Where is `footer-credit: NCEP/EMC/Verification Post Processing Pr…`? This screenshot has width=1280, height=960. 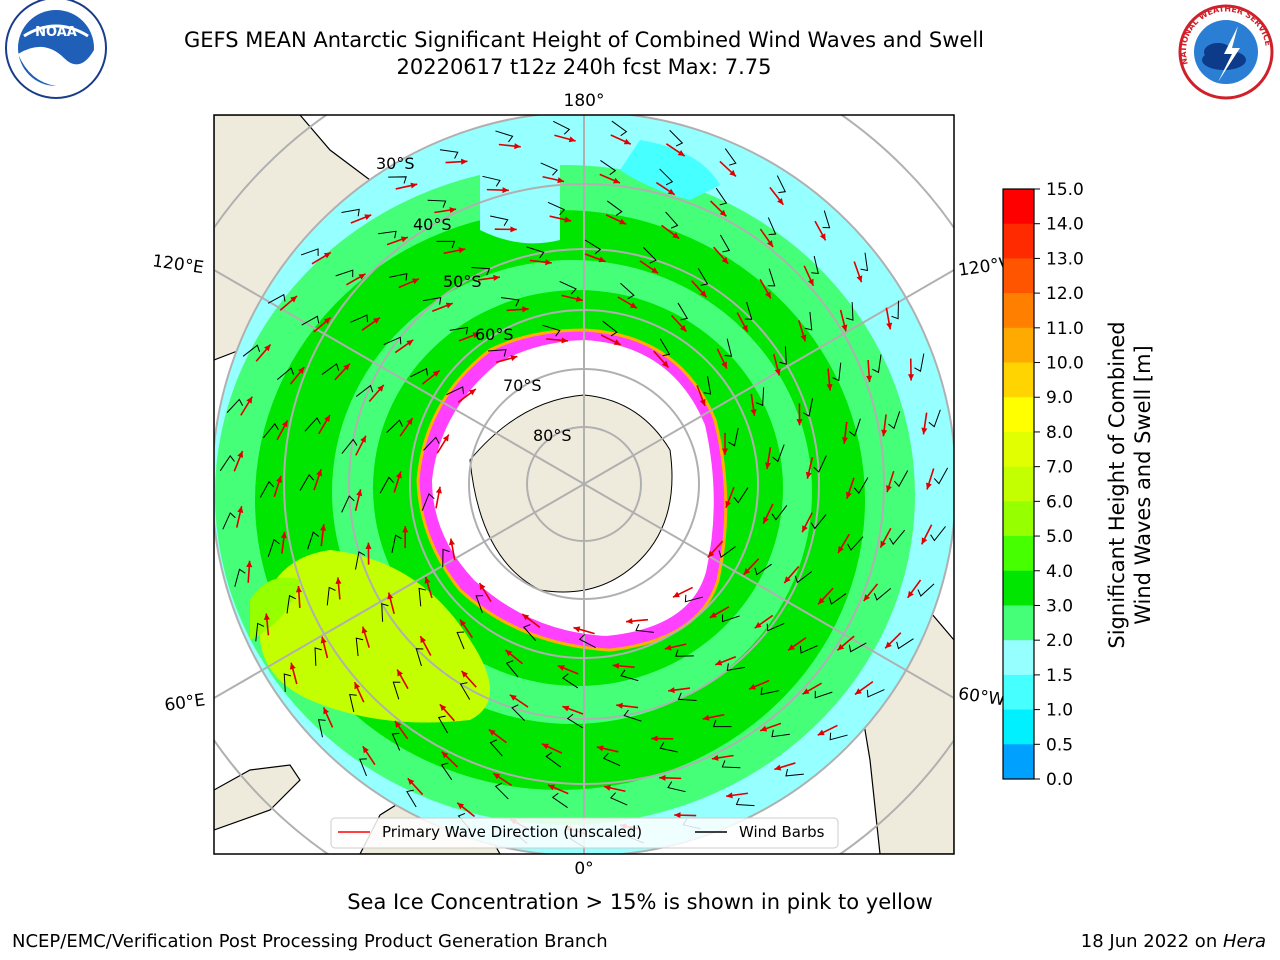 footer-credit: NCEP/EMC/Verification Post Processing Pr… is located at coordinates (310, 941).